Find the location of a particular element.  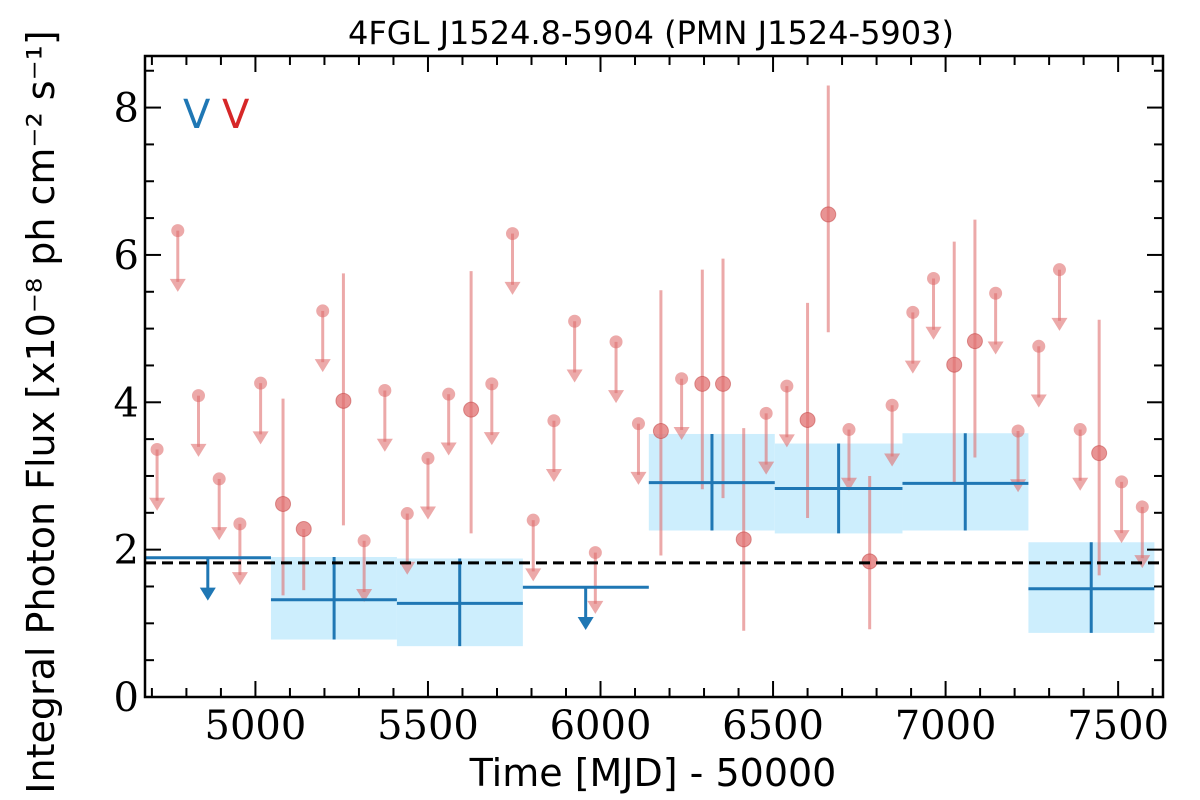

x-tick-label: 6000 is located at coordinates (601, 726).